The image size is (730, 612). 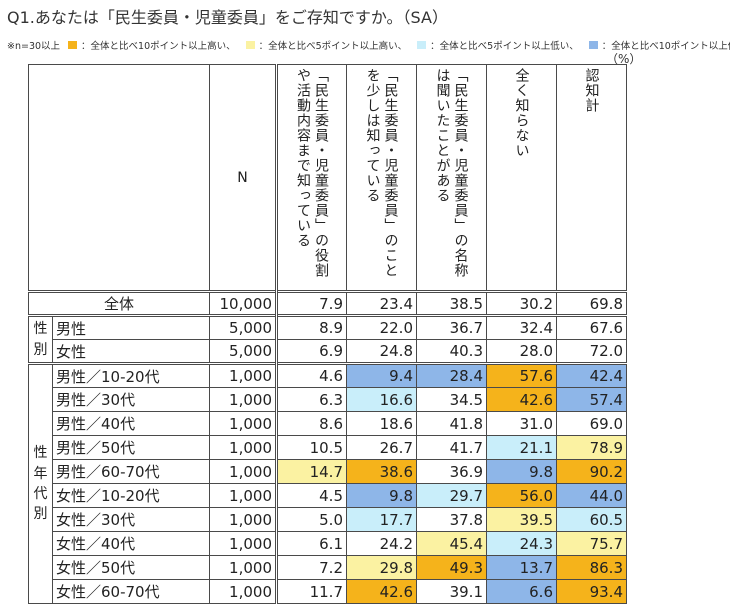 I want to click on value-cell: 38.5, so click(x=451, y=303).